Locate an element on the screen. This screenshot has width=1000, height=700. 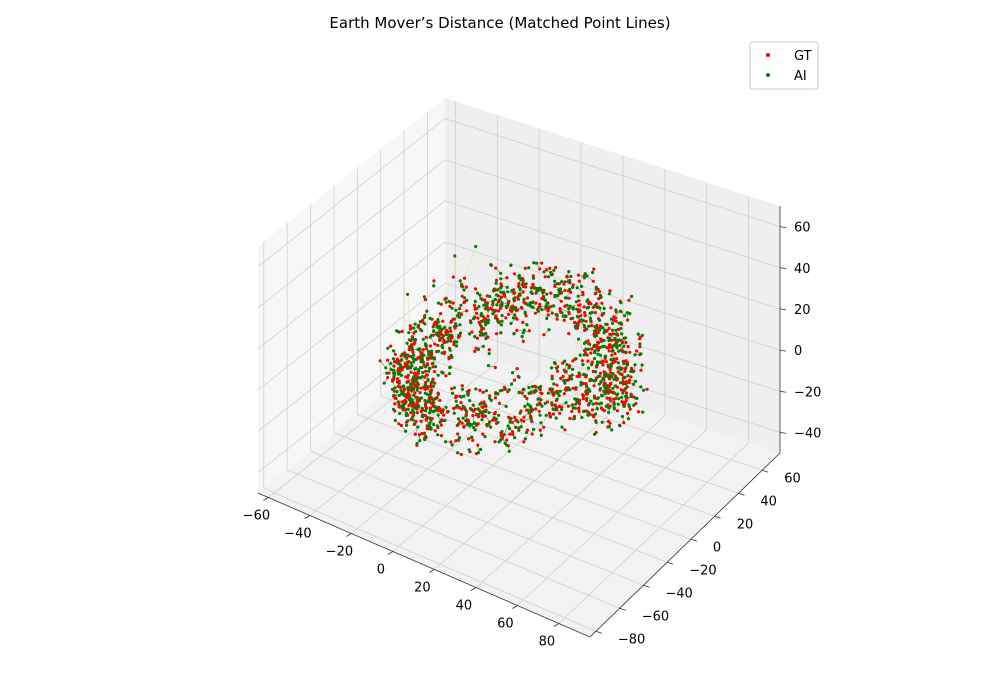
grid-x--20 is located at coordinates (445, 331).